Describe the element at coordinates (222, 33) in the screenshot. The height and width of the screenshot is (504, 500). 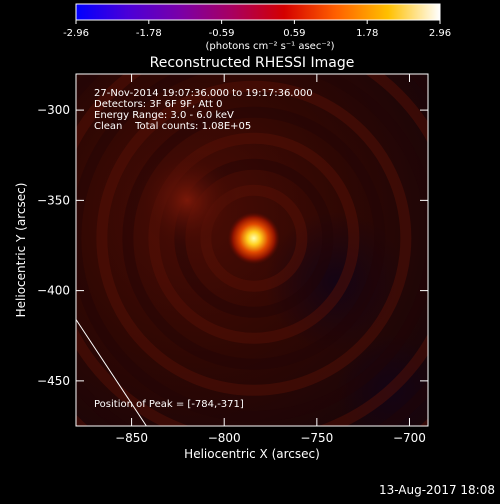
I see `colorbar-tick-label: -0.59` at that location.